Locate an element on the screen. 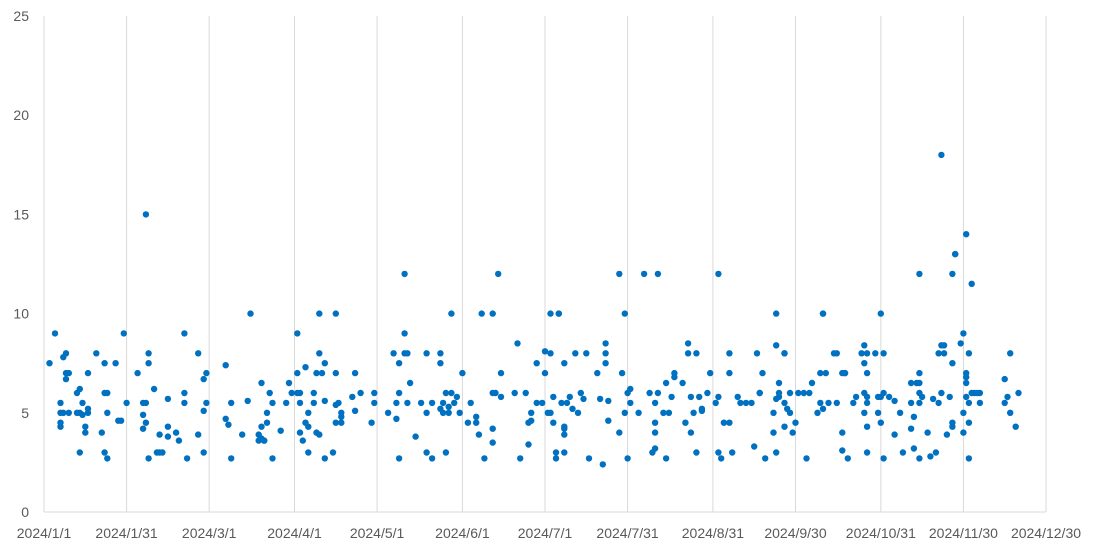  data-point: 2024-10-15: 8 is located at coordinates (836, 353).